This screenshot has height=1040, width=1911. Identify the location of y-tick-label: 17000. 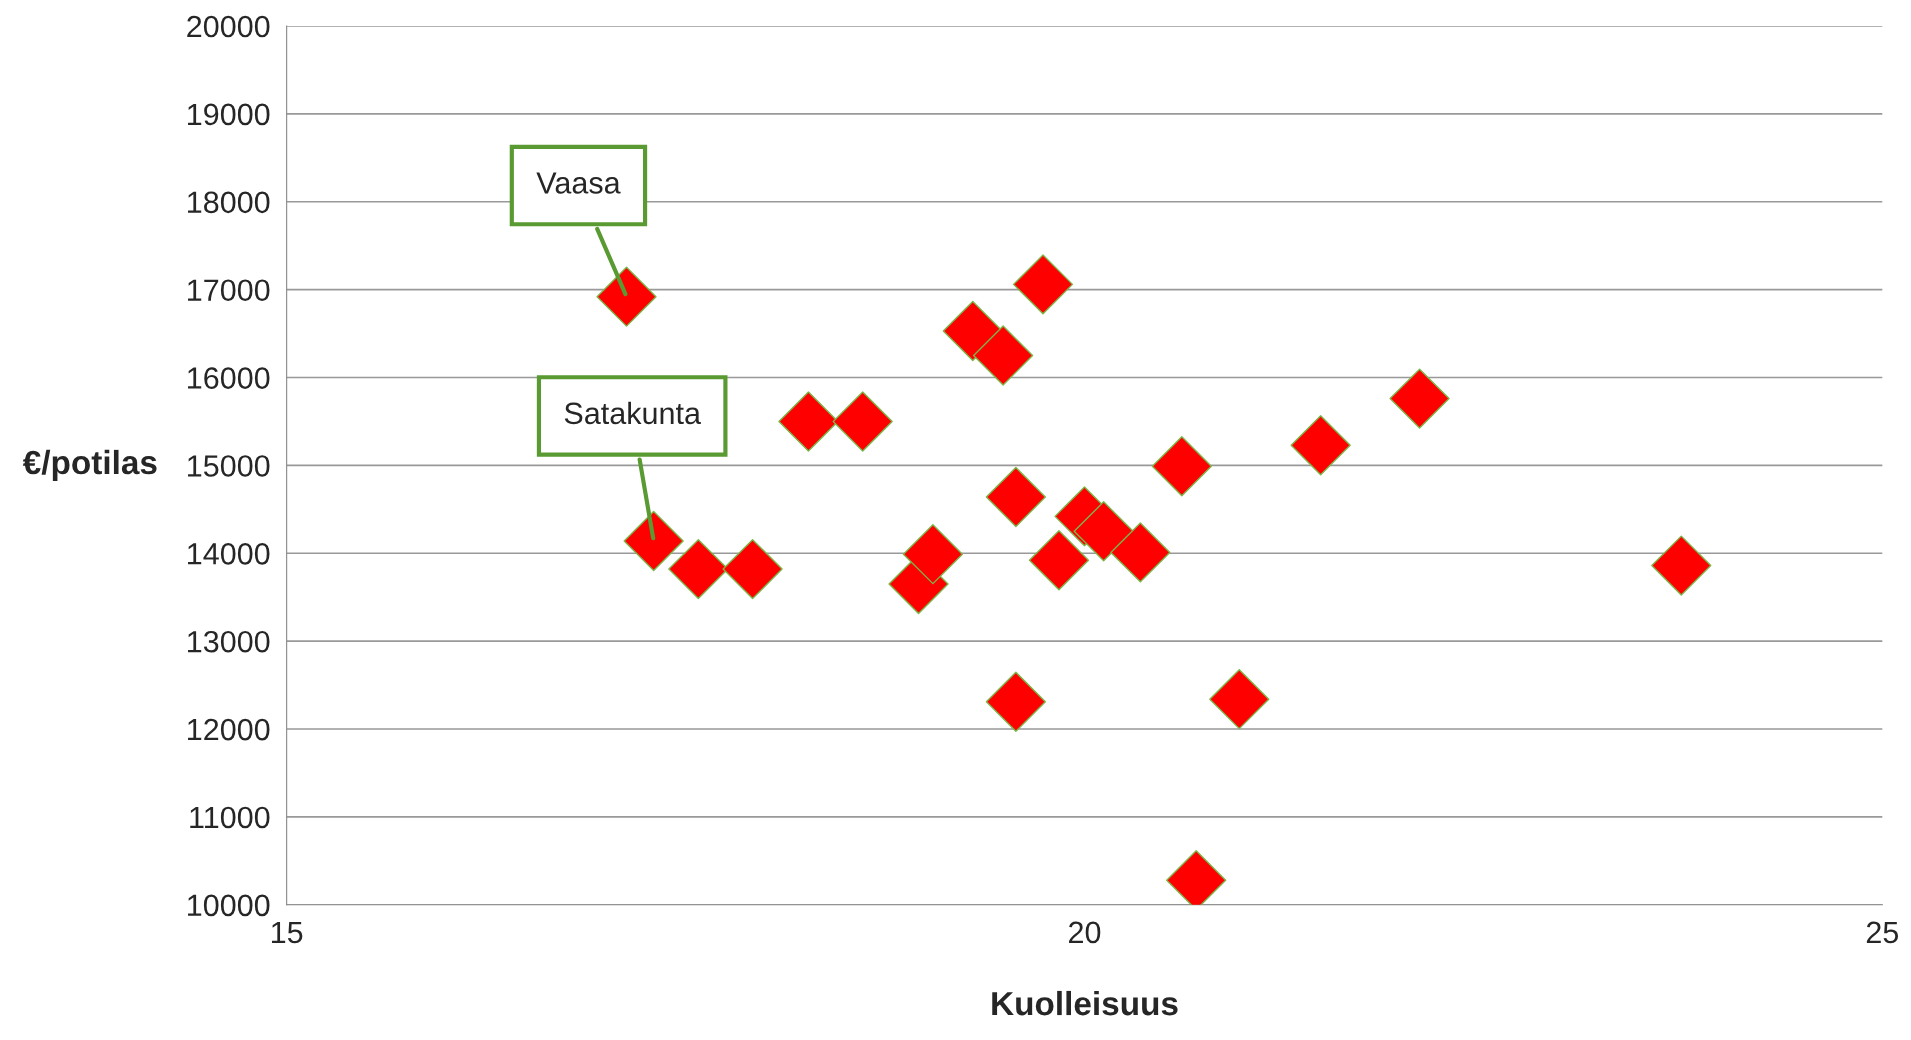
(229, 290).